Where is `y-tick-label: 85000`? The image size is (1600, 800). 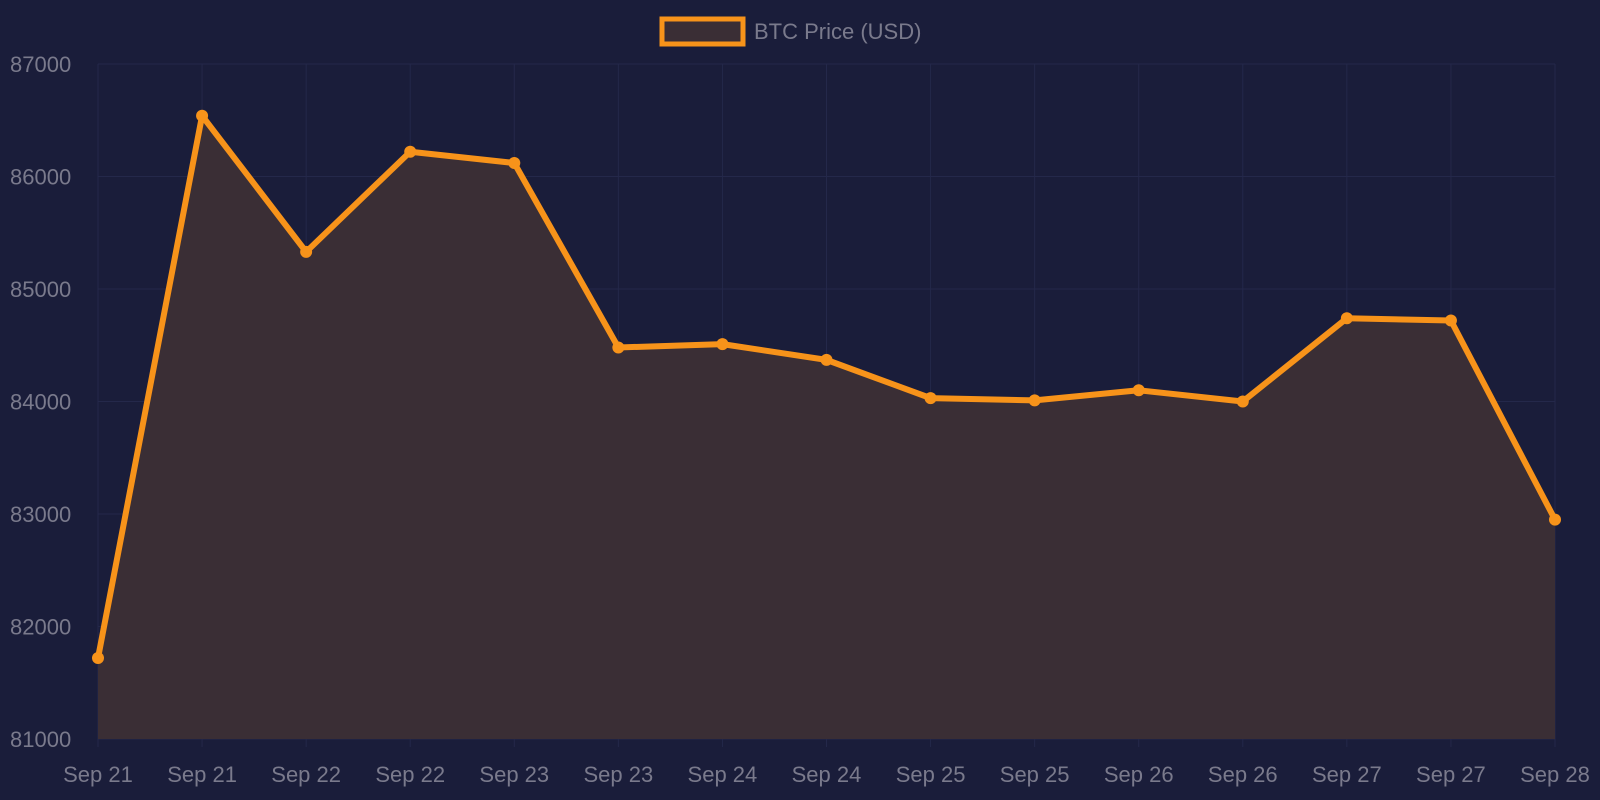
y-tick-label: 85000 is located at coordinates (40, 289).